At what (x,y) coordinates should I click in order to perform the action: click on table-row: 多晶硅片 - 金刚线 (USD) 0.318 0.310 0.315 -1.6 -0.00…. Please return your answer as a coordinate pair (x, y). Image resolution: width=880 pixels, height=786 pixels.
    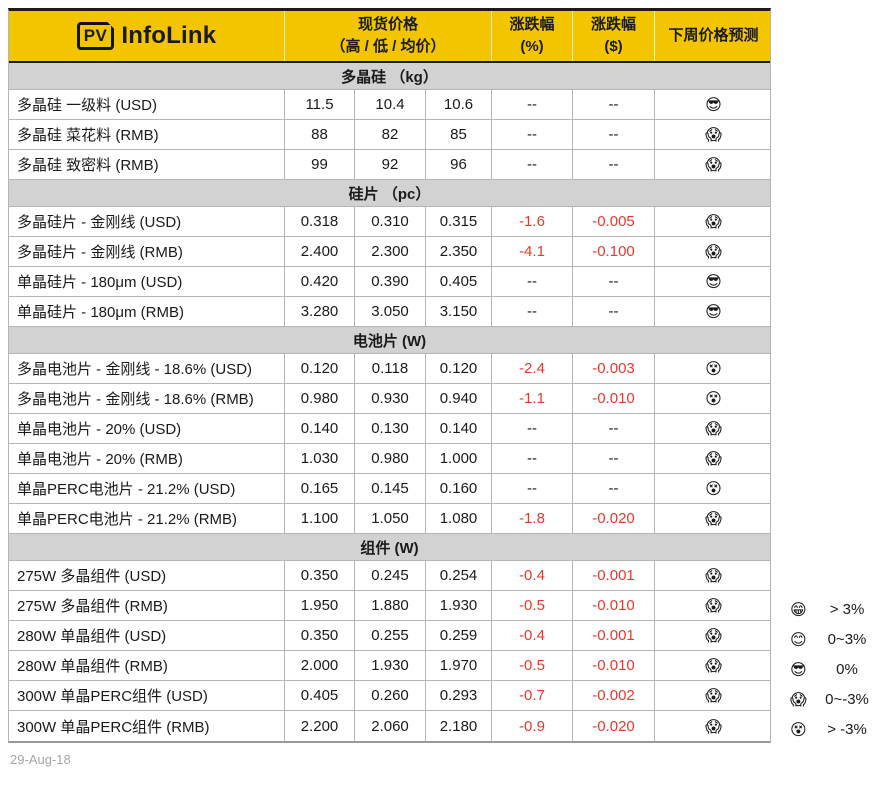
    Looking at the image, I should click on (389, 222).